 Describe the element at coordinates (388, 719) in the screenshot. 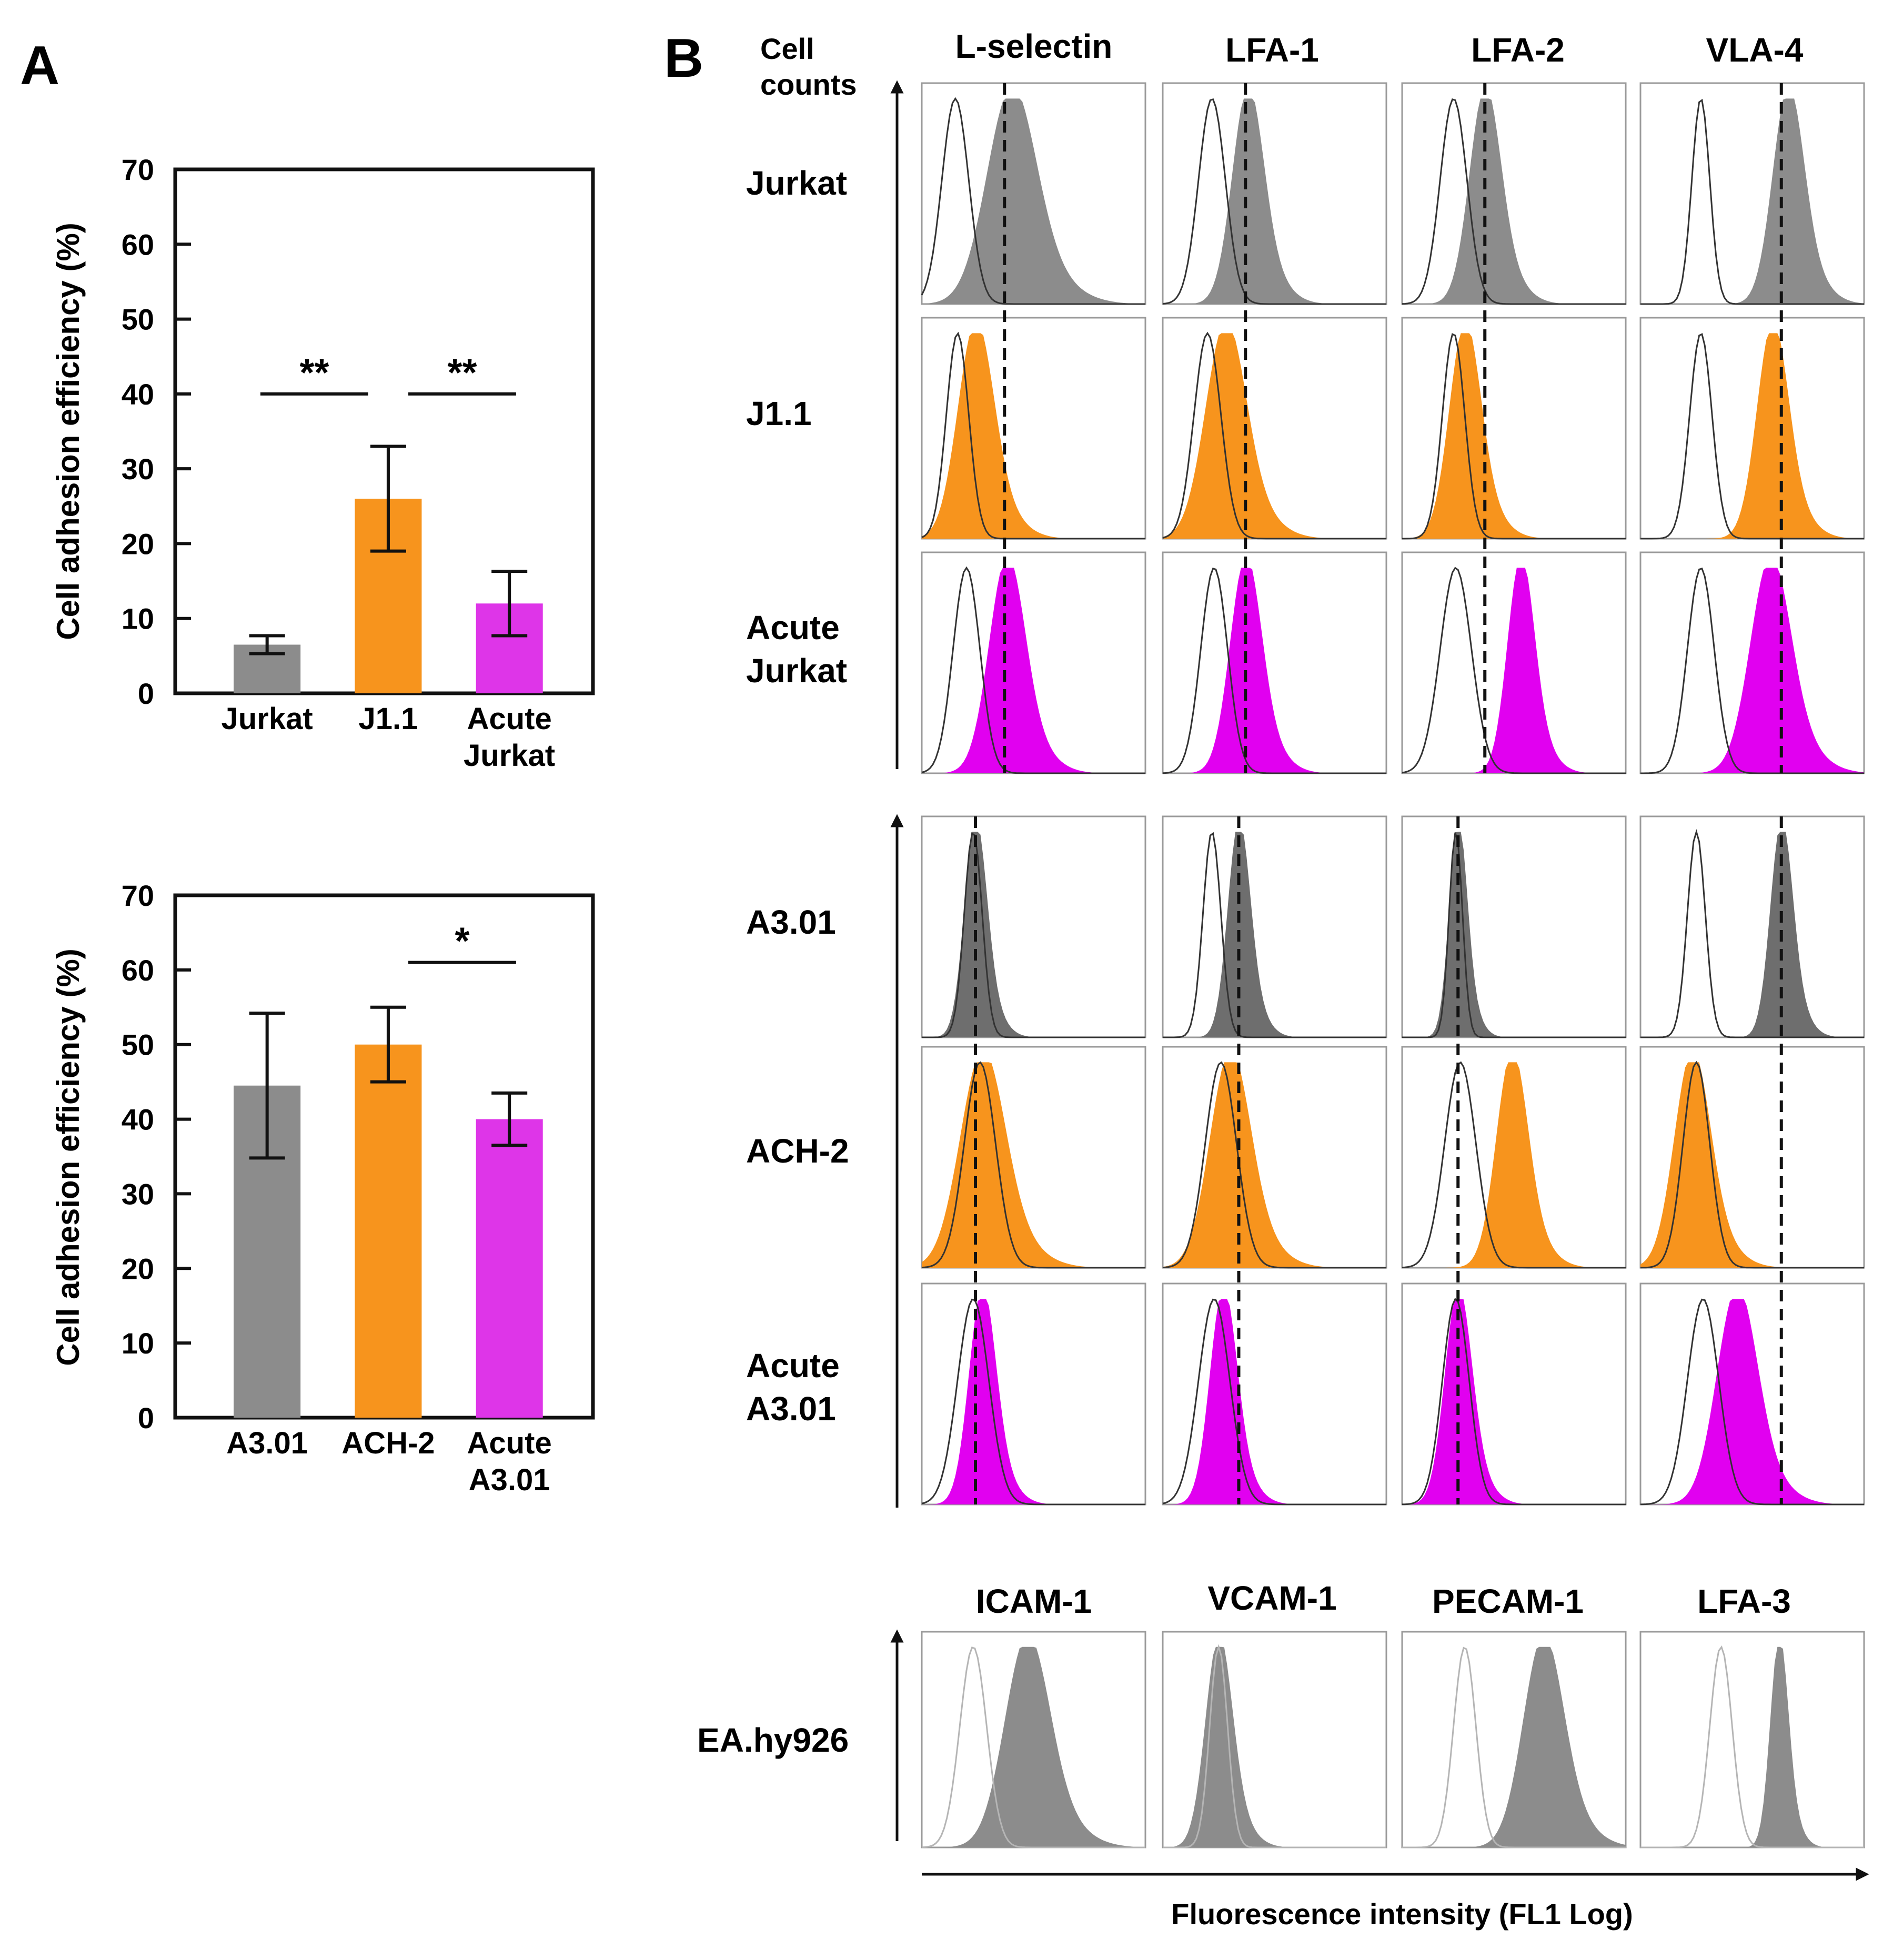

I see `category-label: J1.1` at that location.